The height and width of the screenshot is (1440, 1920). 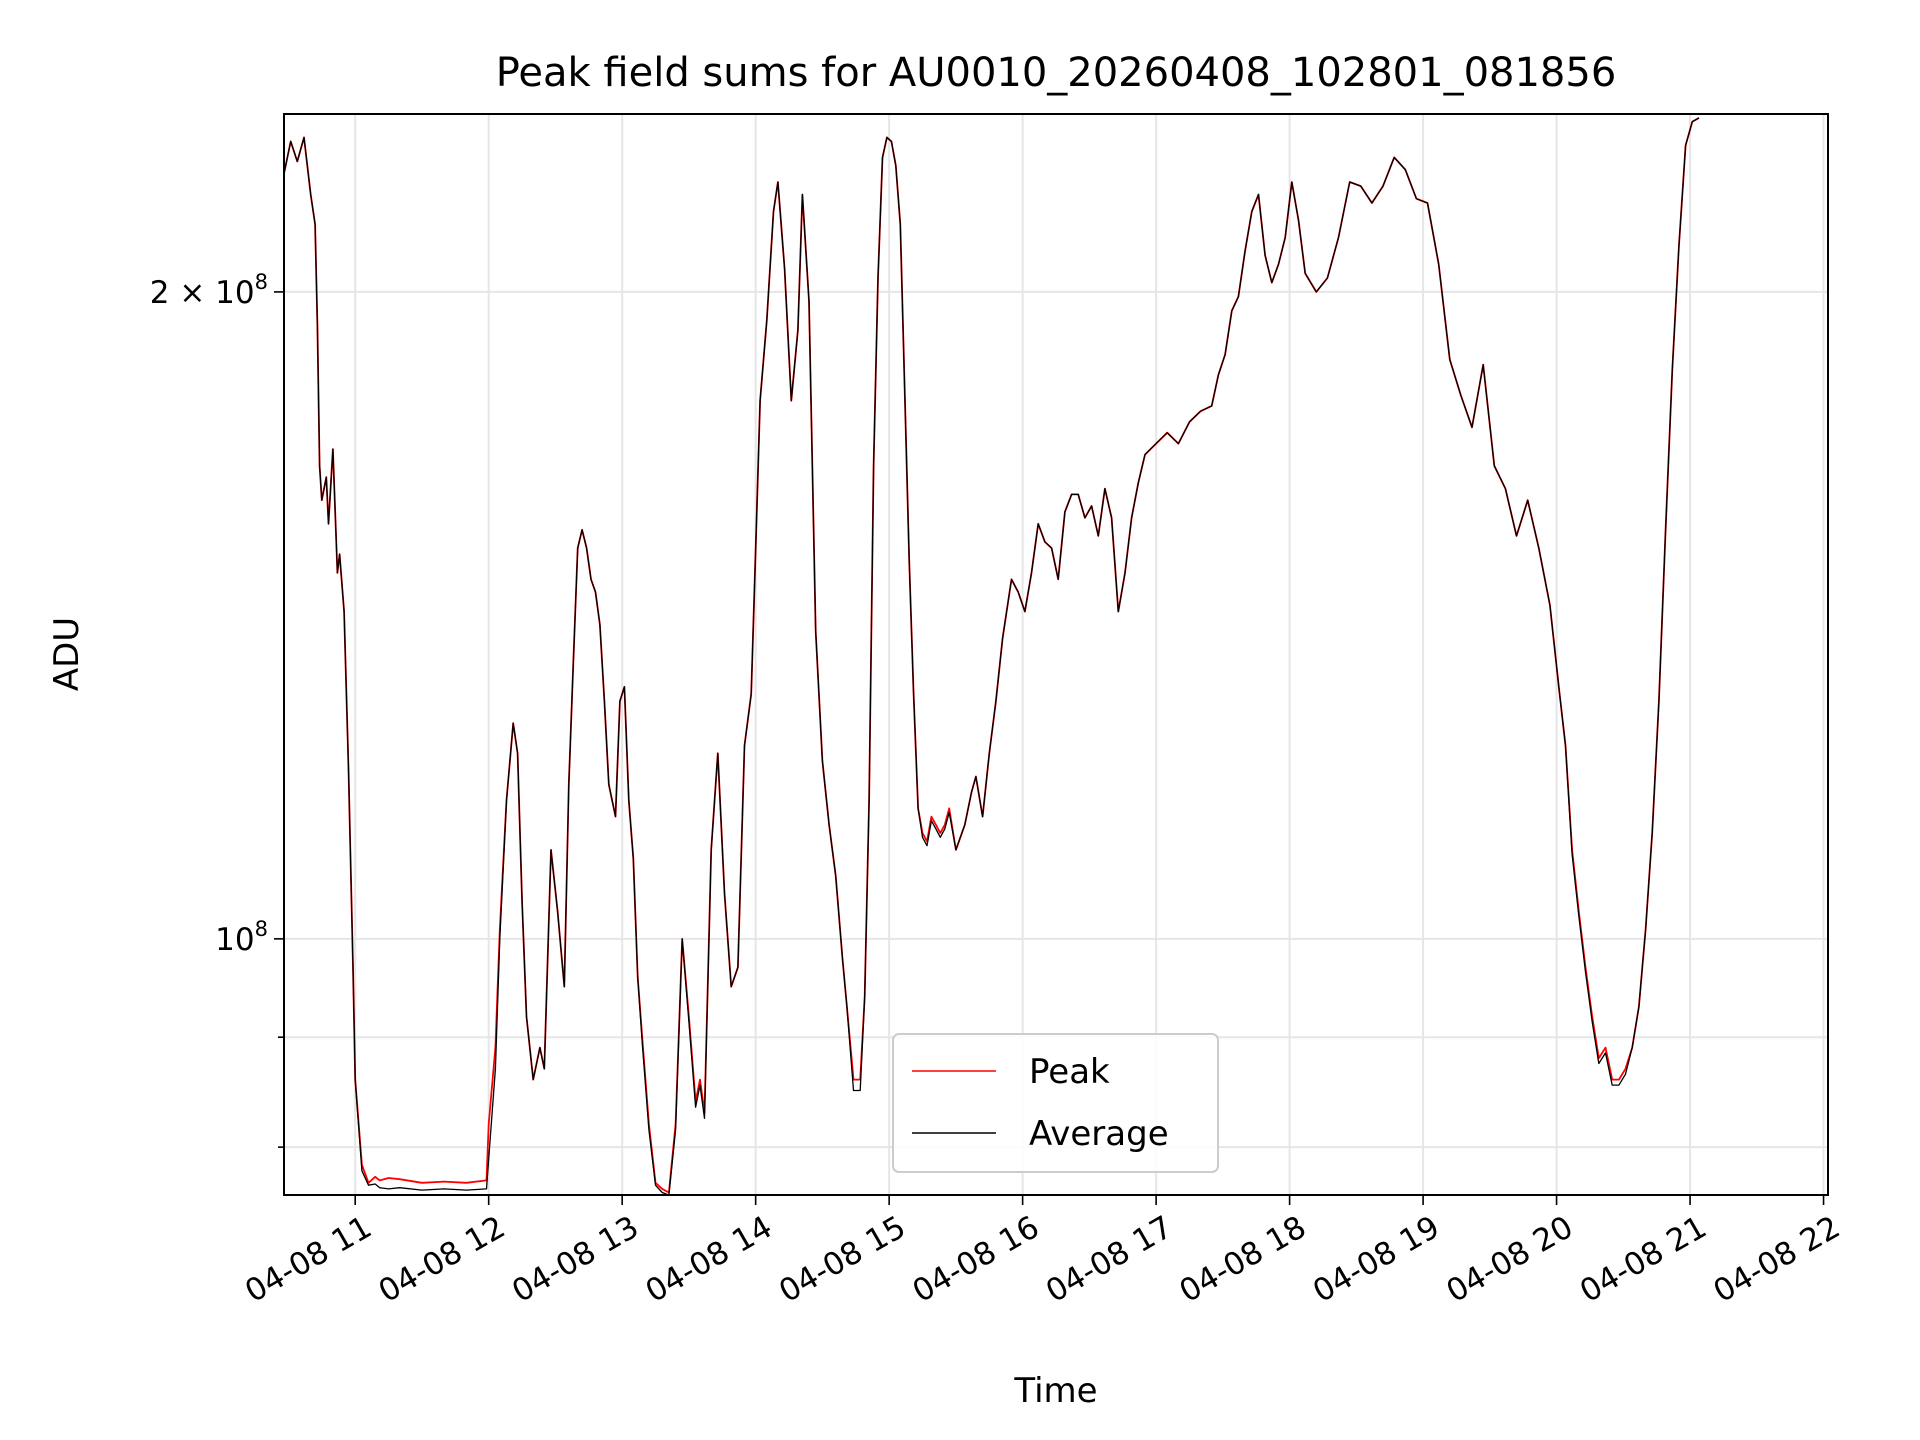 What do you see at coordinates (976, 1259) in the screenshot?
I see `x-tick-label: 04-08 16` at bounding box center [976, 1259].